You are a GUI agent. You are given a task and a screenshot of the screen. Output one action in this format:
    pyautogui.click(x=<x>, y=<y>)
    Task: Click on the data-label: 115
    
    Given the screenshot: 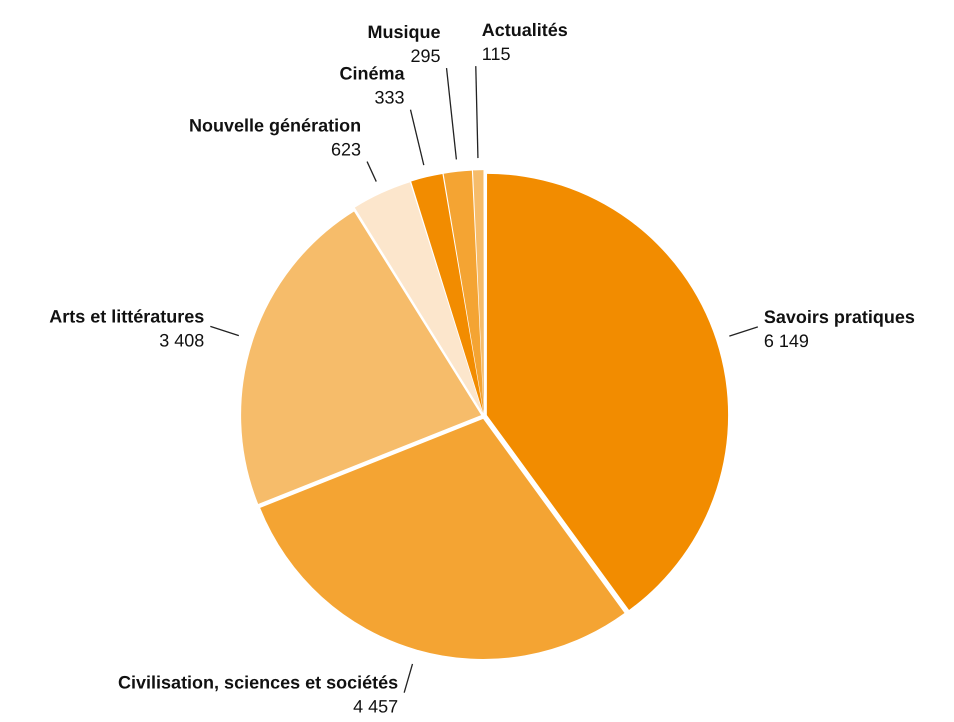 What is the action you would take?
    pyautogui.click(x=496, y=54)
    